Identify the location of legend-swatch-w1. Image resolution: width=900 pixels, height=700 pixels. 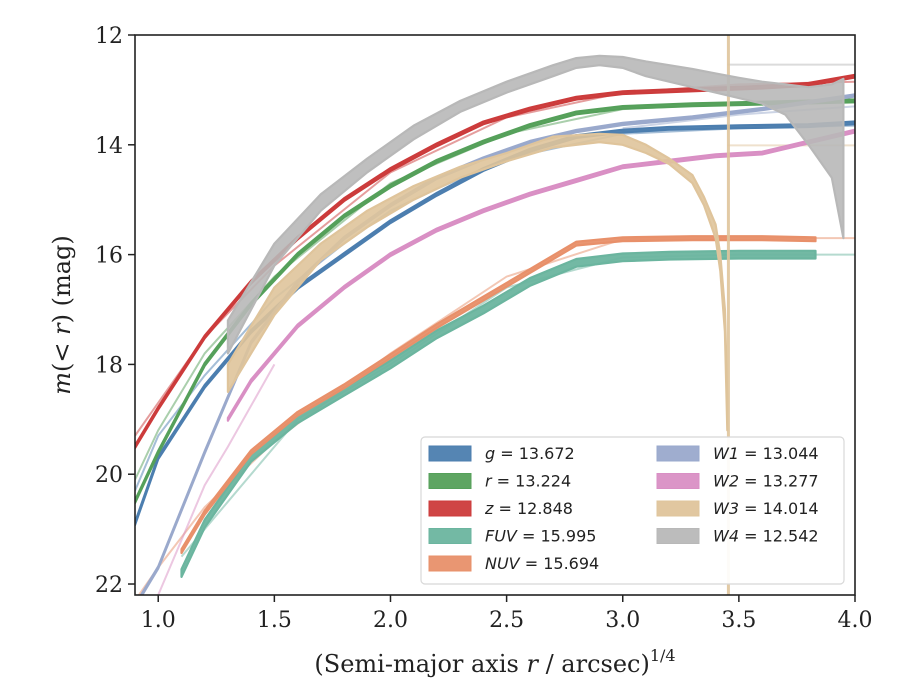
(678, 453).